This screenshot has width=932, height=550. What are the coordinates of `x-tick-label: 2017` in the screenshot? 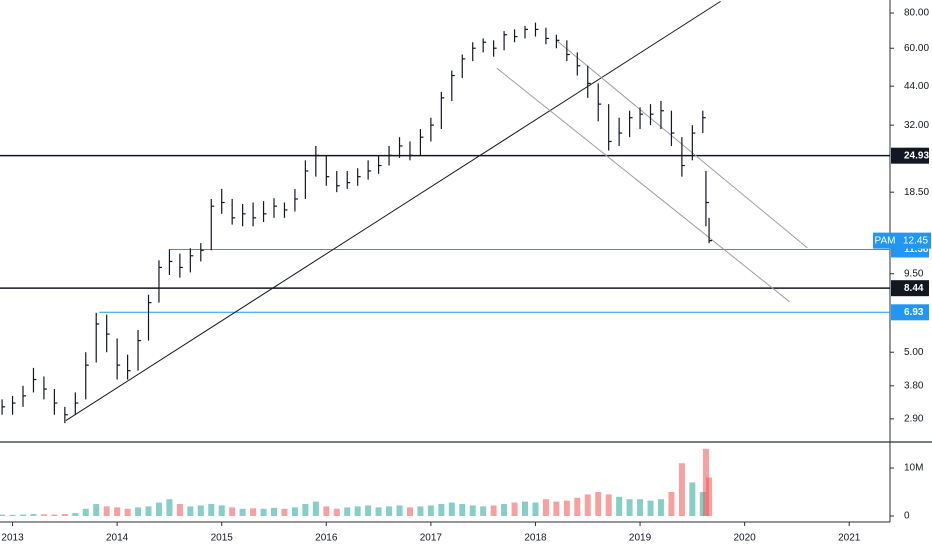 It's located at (431, 538).